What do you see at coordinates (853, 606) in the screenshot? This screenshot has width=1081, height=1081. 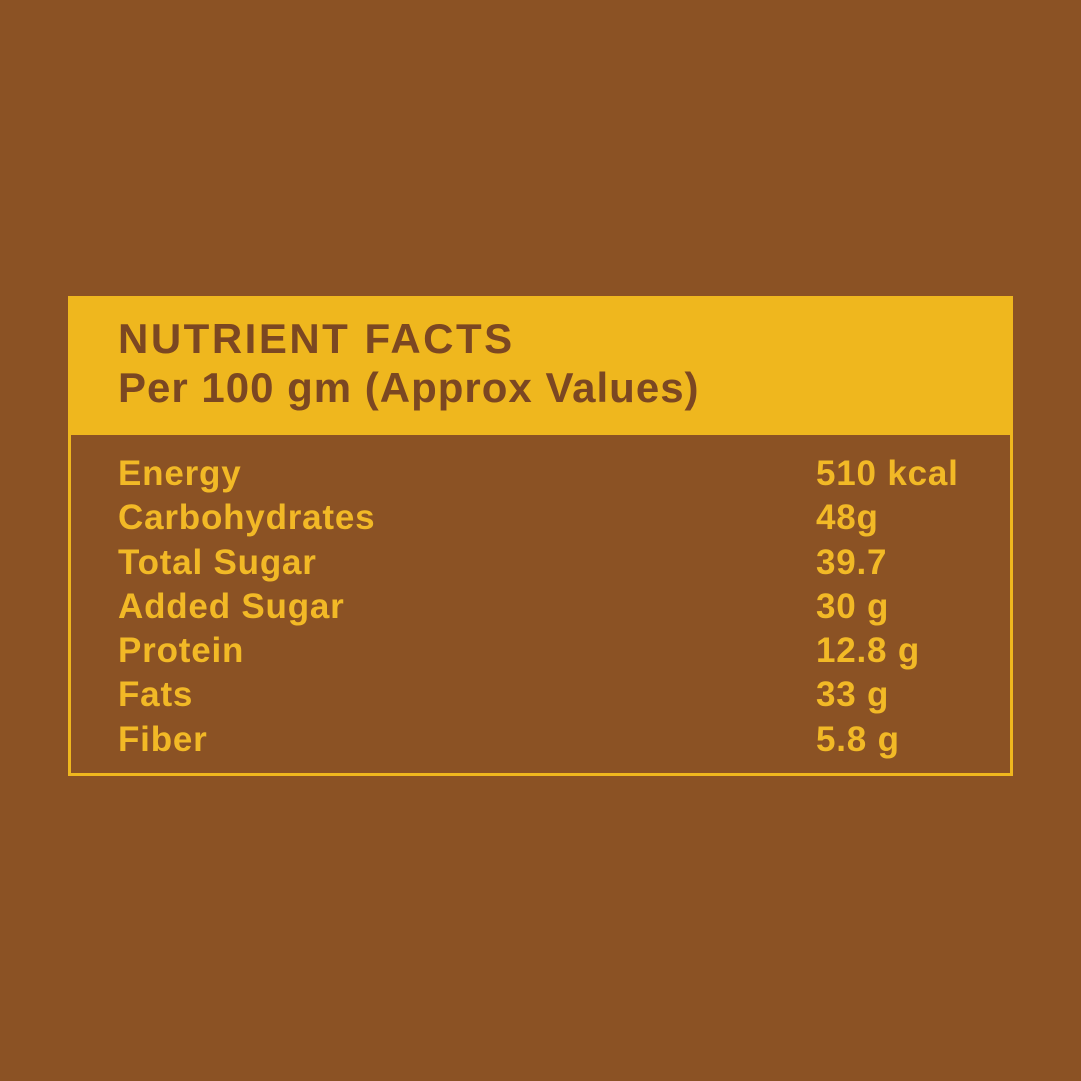 I see `nutrient-value: 30 g` at bounding box center [853, 606].